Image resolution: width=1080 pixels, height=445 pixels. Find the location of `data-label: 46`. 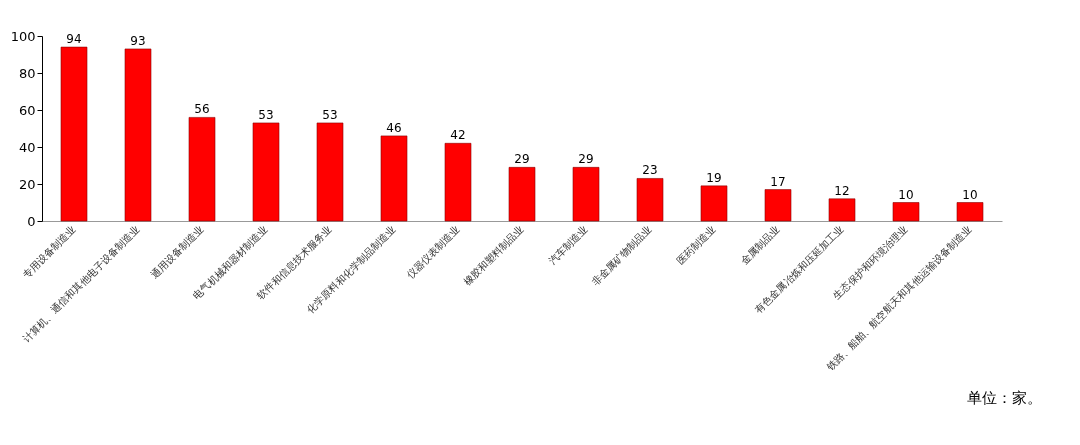

data-label: 46 is located at coordinates (394, 127).